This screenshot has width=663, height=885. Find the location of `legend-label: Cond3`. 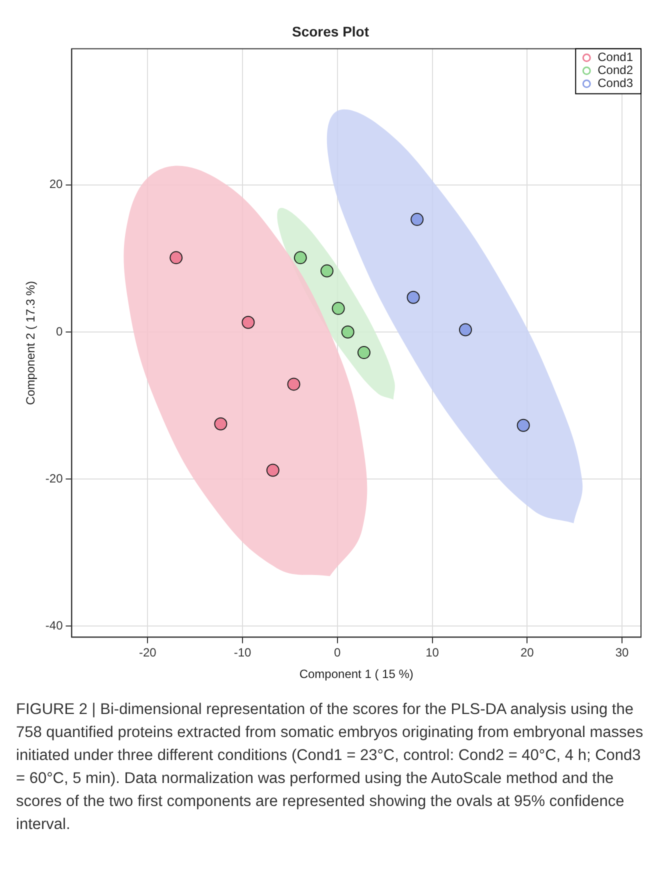

legend-label: Cond3 is located at coordinates (616, 83).